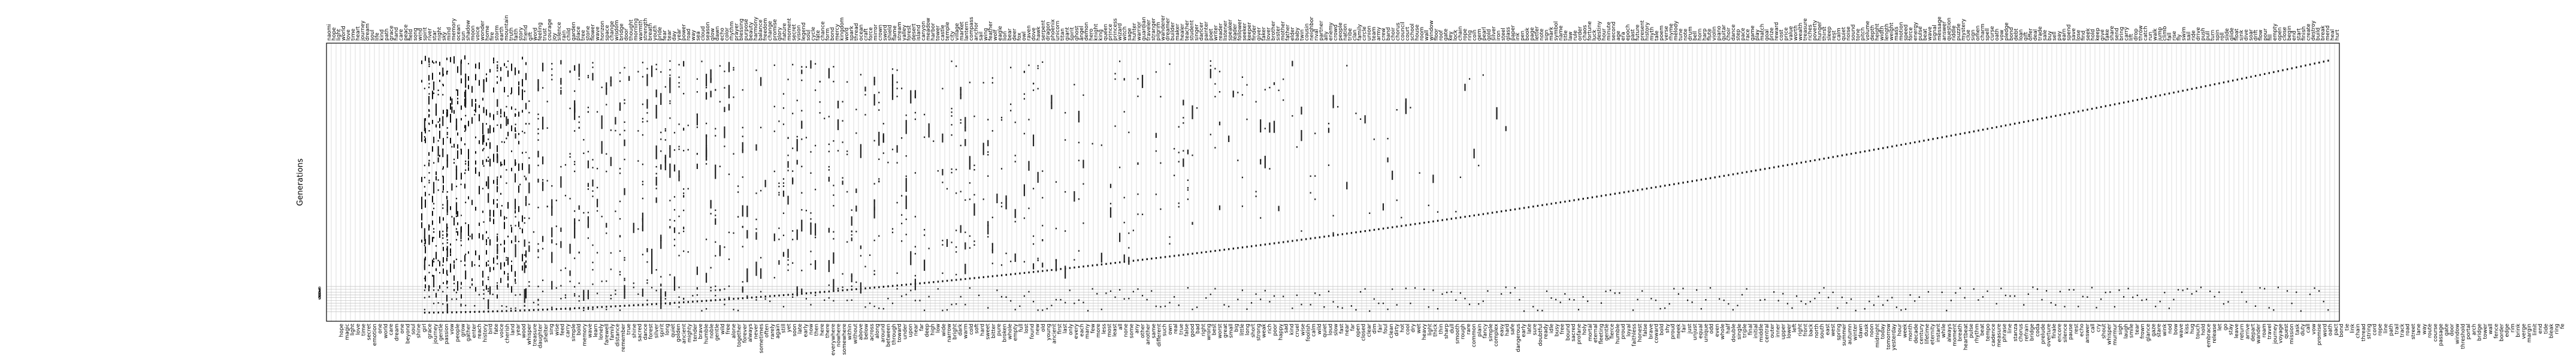  I want to click on top-word-label: word, so click(536, 34).